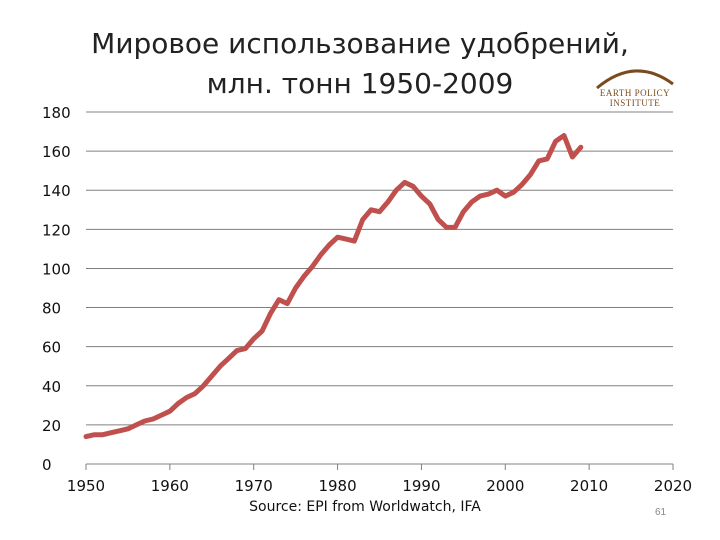 The height and width of the screenshot is (540, 720). Describe the element at coordinates (365, 507) in the screenshot. I see `source-note: Source: EPI from Worldwatch, IFA` at that location.